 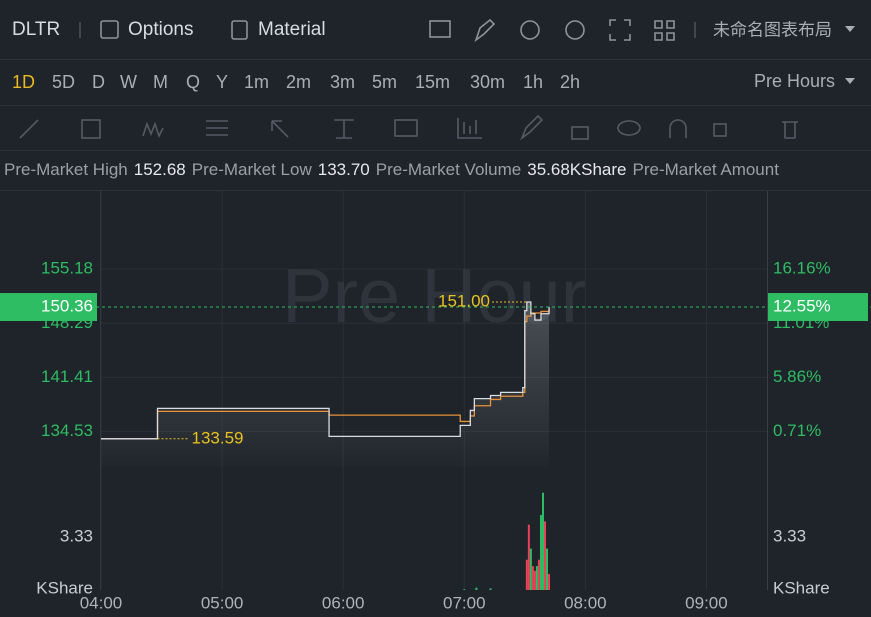 I want to click on tool-pen, so click(x=532, y=127).